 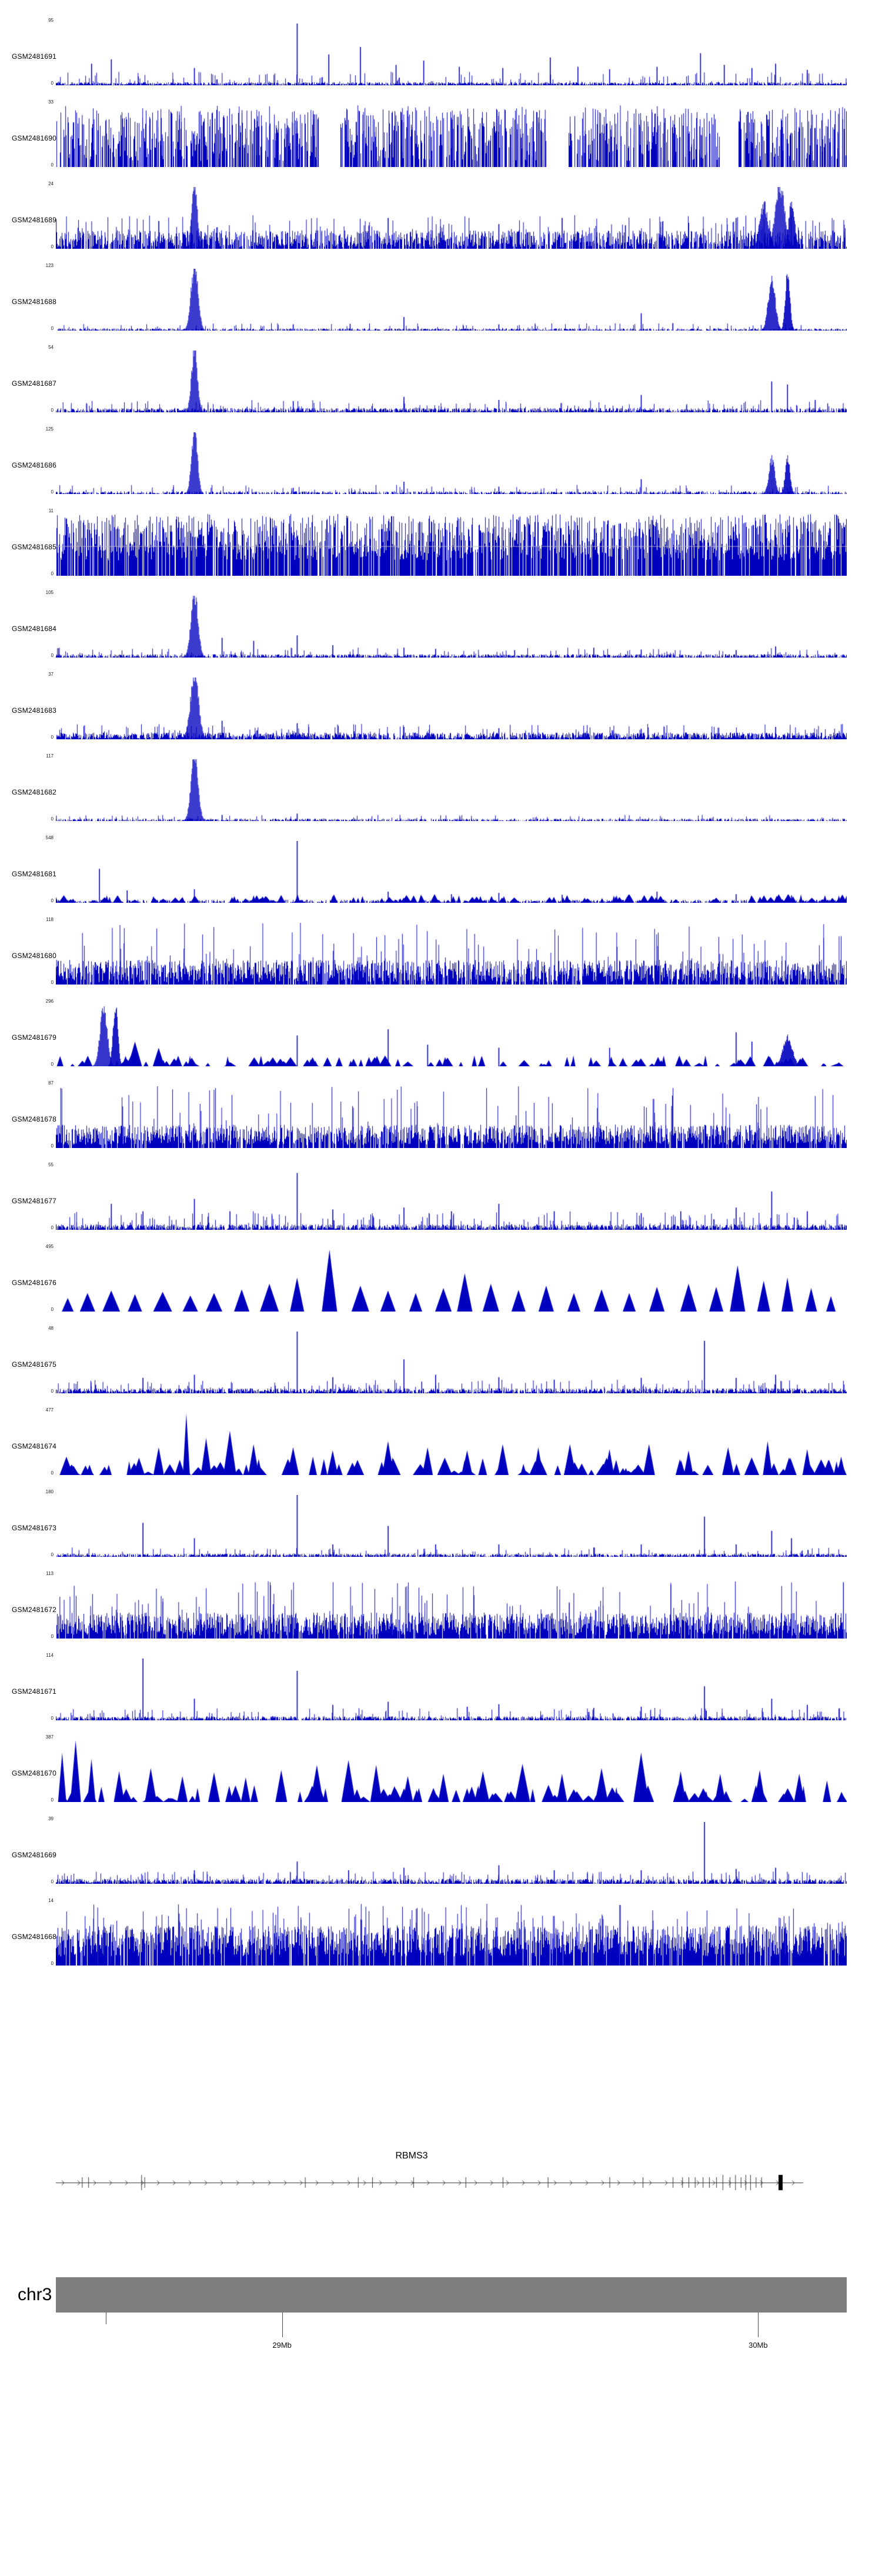 What do you see at coordinates (34, 1854) in the screenshot?
I see `track-label: GSM2481669` at bounding box center [34, 1854].